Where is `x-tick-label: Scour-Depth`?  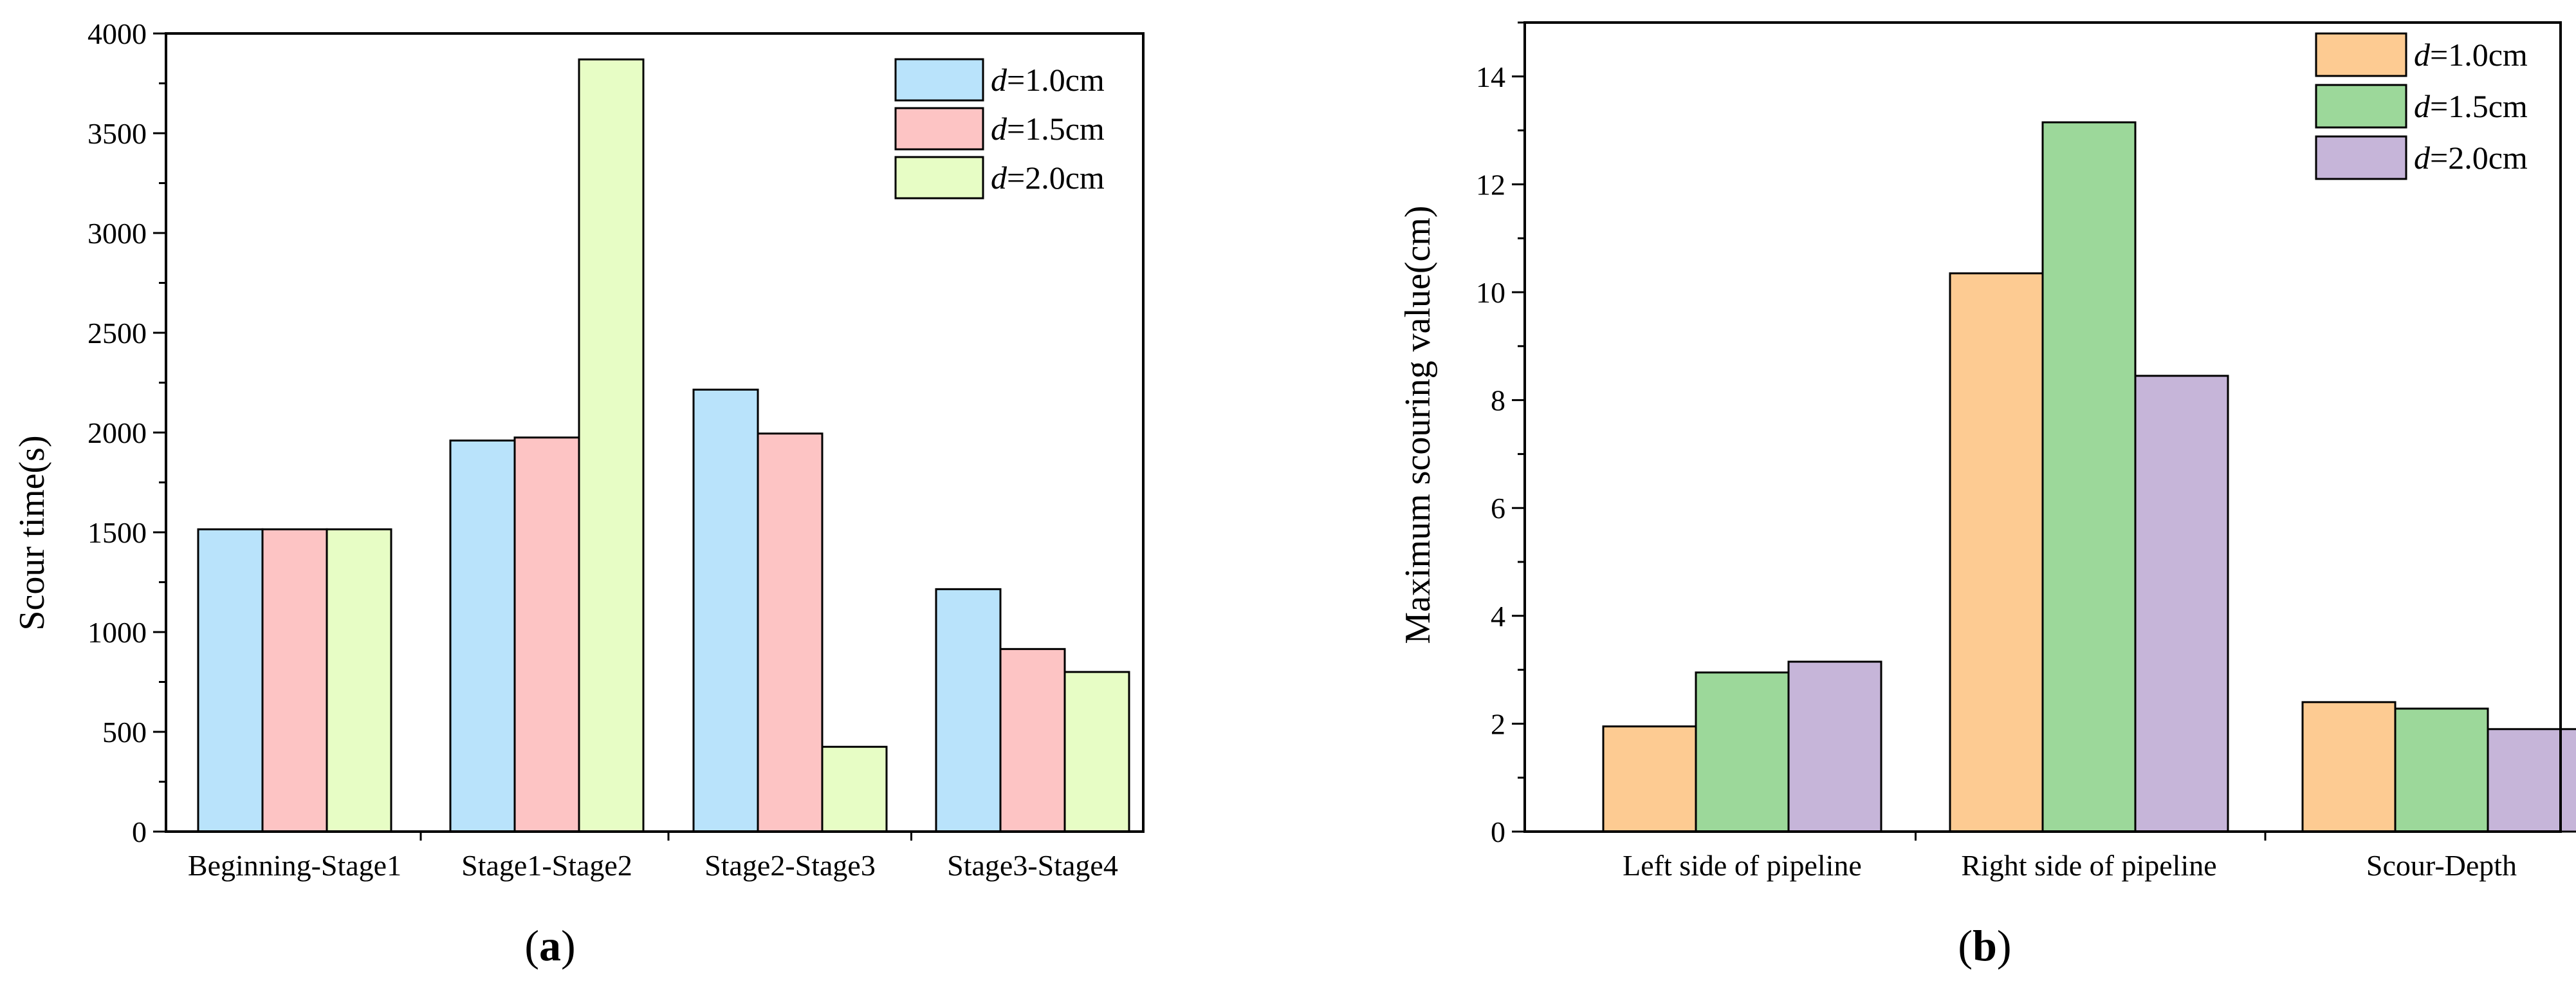 x-tick-label: Scour-Depth is located at coordinates (2441, 865).